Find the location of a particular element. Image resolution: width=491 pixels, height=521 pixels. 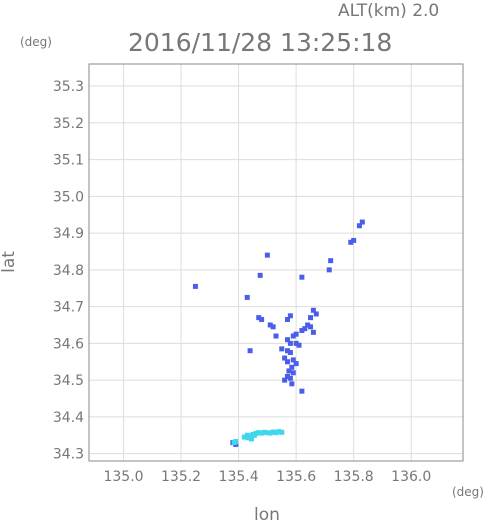

y-tick-label: 34.9 is located at coordinates (68, 234).